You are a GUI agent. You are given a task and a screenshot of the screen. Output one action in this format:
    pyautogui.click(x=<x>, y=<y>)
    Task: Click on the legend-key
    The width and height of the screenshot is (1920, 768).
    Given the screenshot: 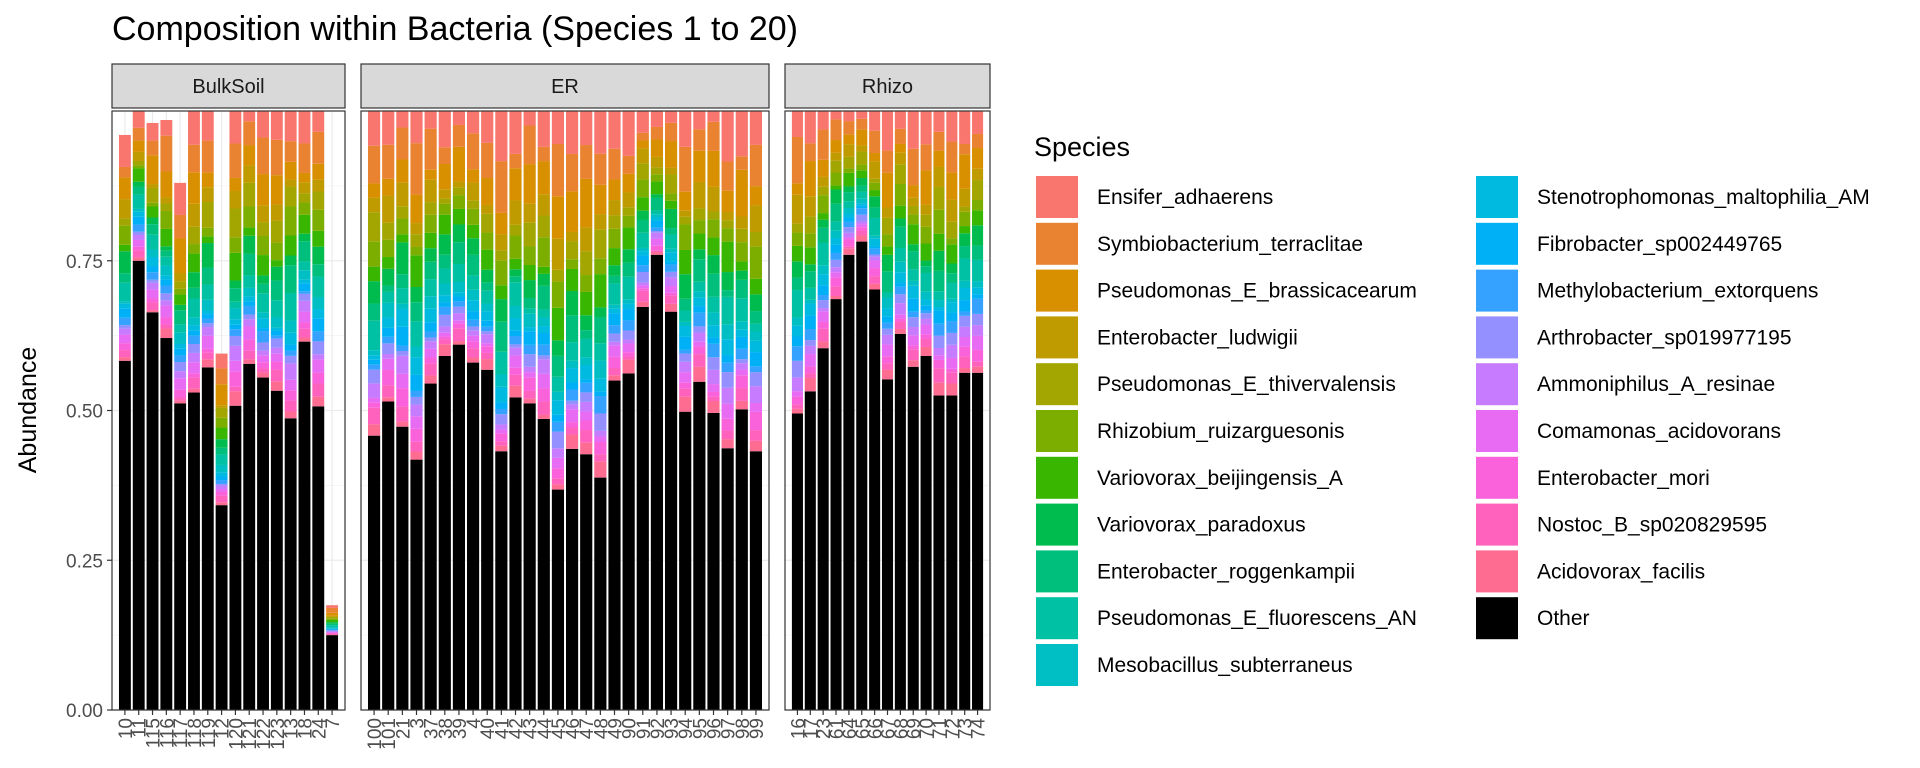 What is the action you would take?
    pyautogui.click(x=1497, y=337)
    